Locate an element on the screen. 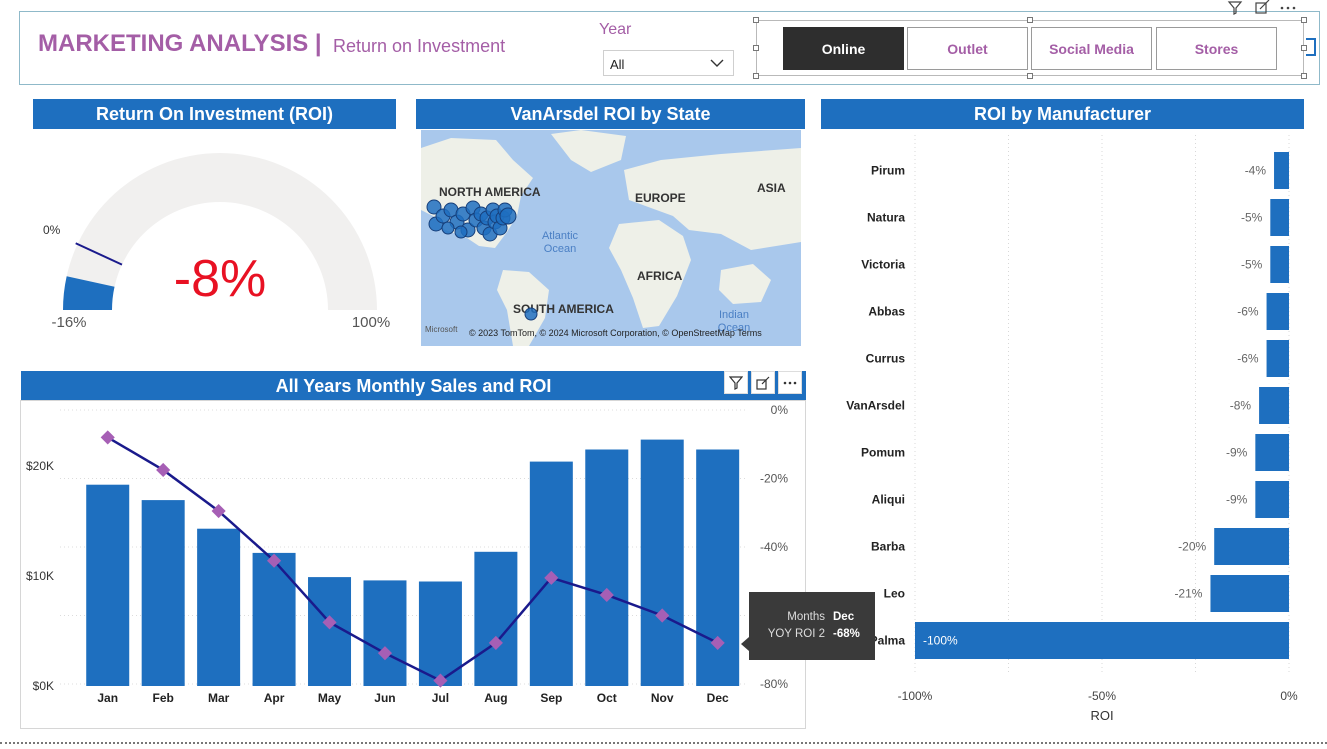 Image resolution: width=1327 pixels, height=749 pixels. visual-toolbar is located at coordinates (765, 383).